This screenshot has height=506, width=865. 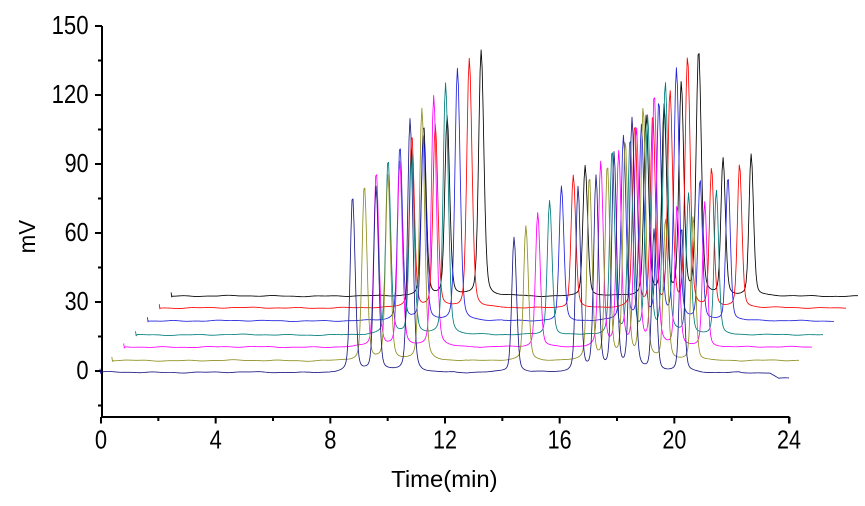 What do you see at coordinates (330, 441) in the screenshot?
I see `svg-text: 8` at bounding box center [330, 441].